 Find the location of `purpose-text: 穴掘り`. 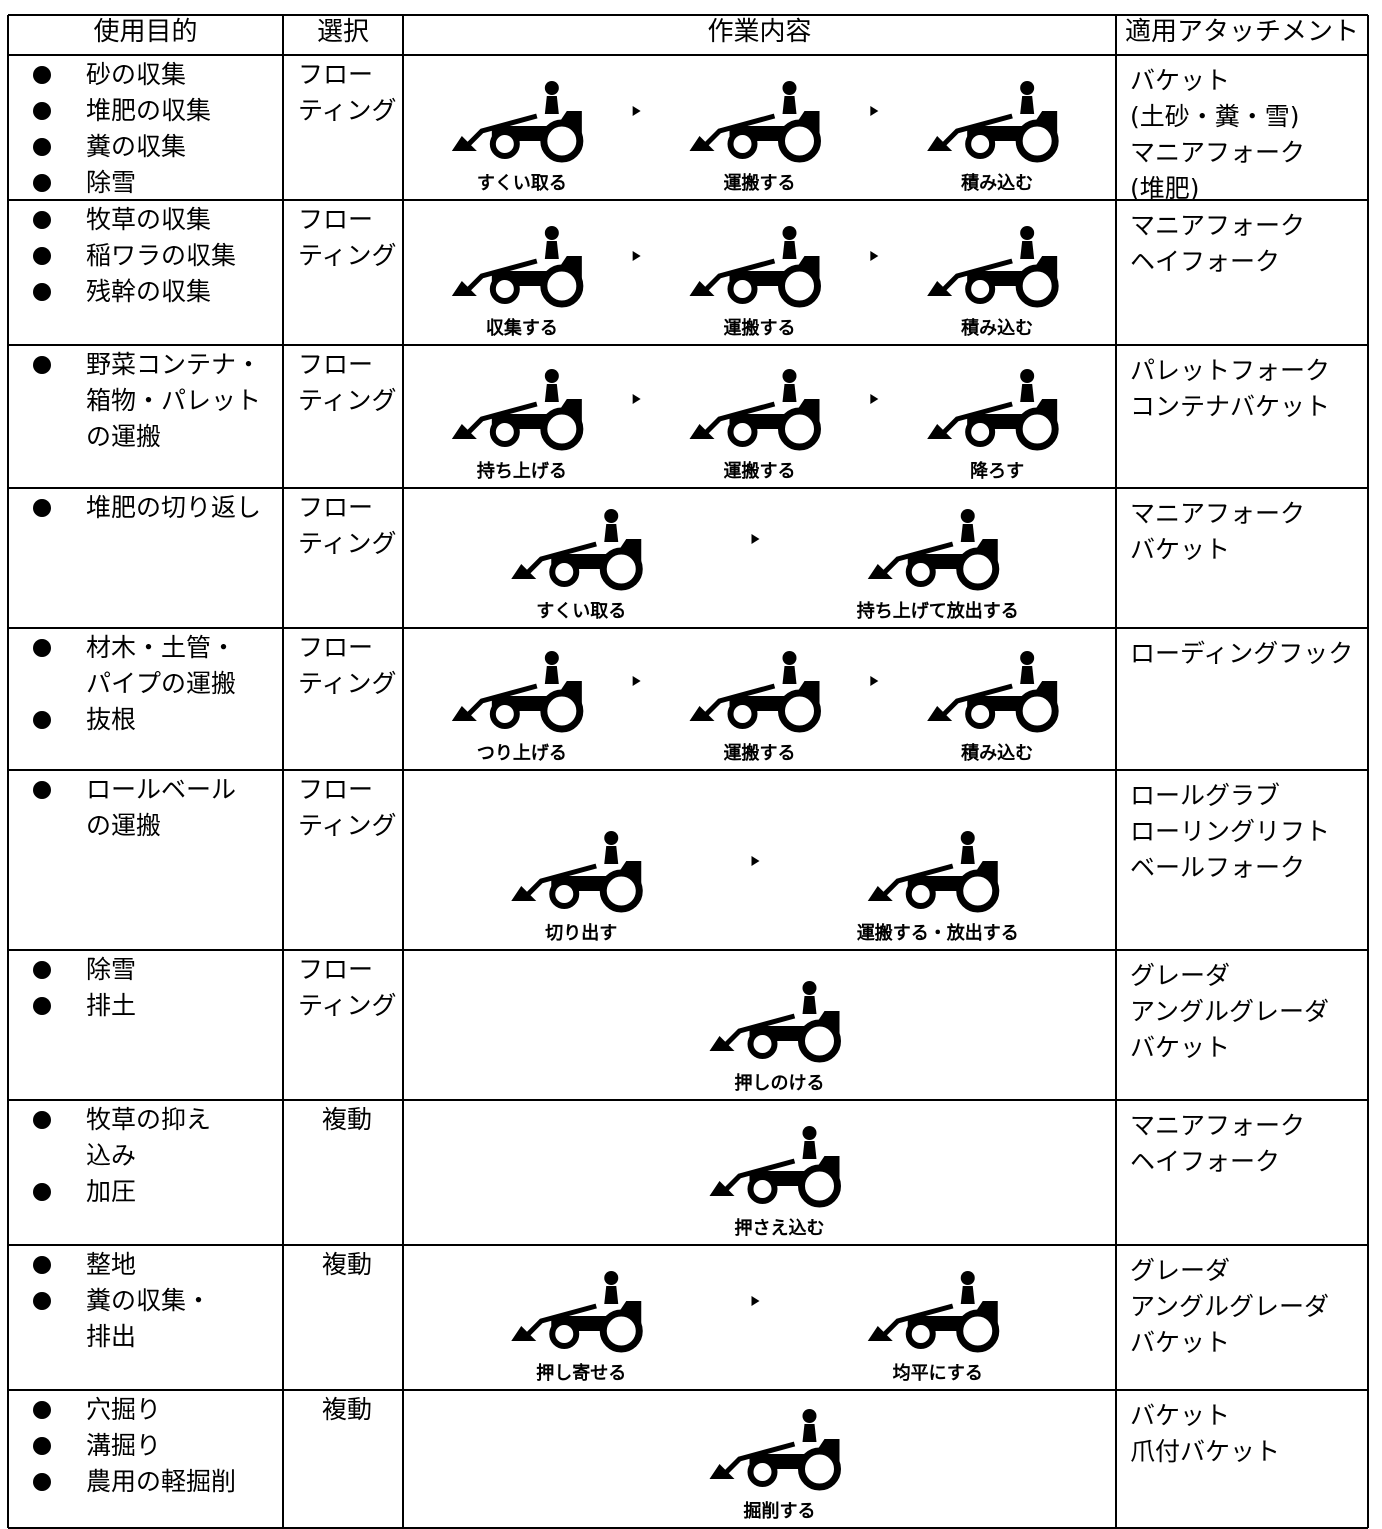

purpose-text: 穴掘り is located at coordinates (124, 1409).